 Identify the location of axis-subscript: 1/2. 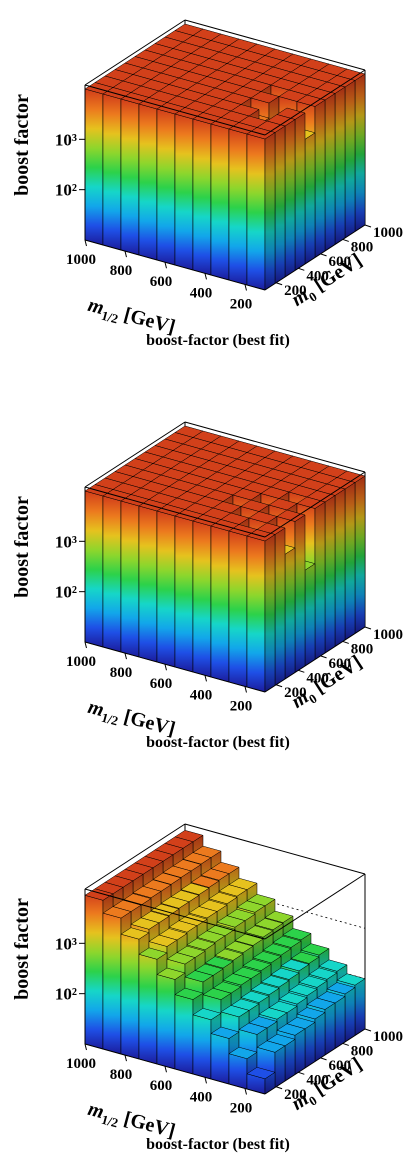
(110, 719).